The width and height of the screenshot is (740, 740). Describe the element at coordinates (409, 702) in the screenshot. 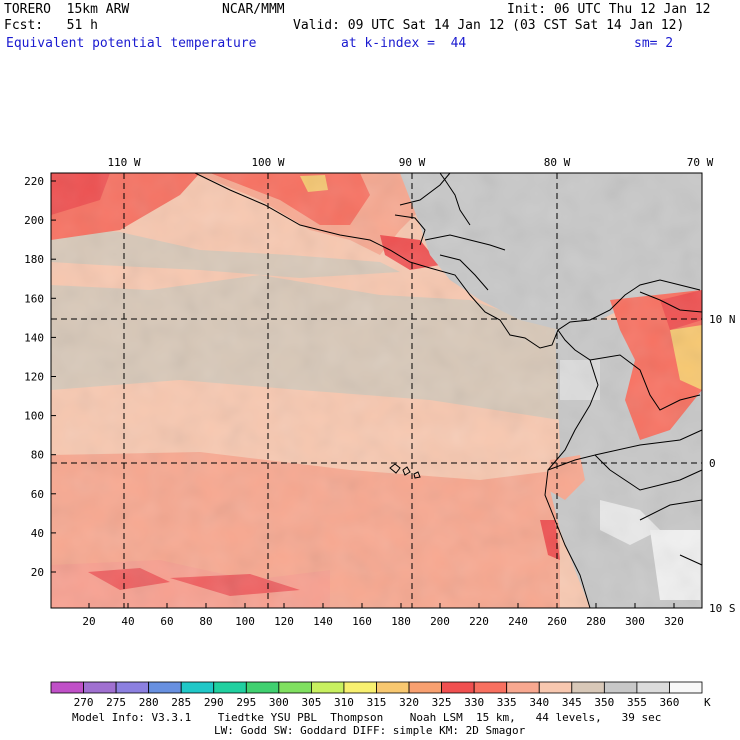

I see `colorbar-label: 320` at that location.